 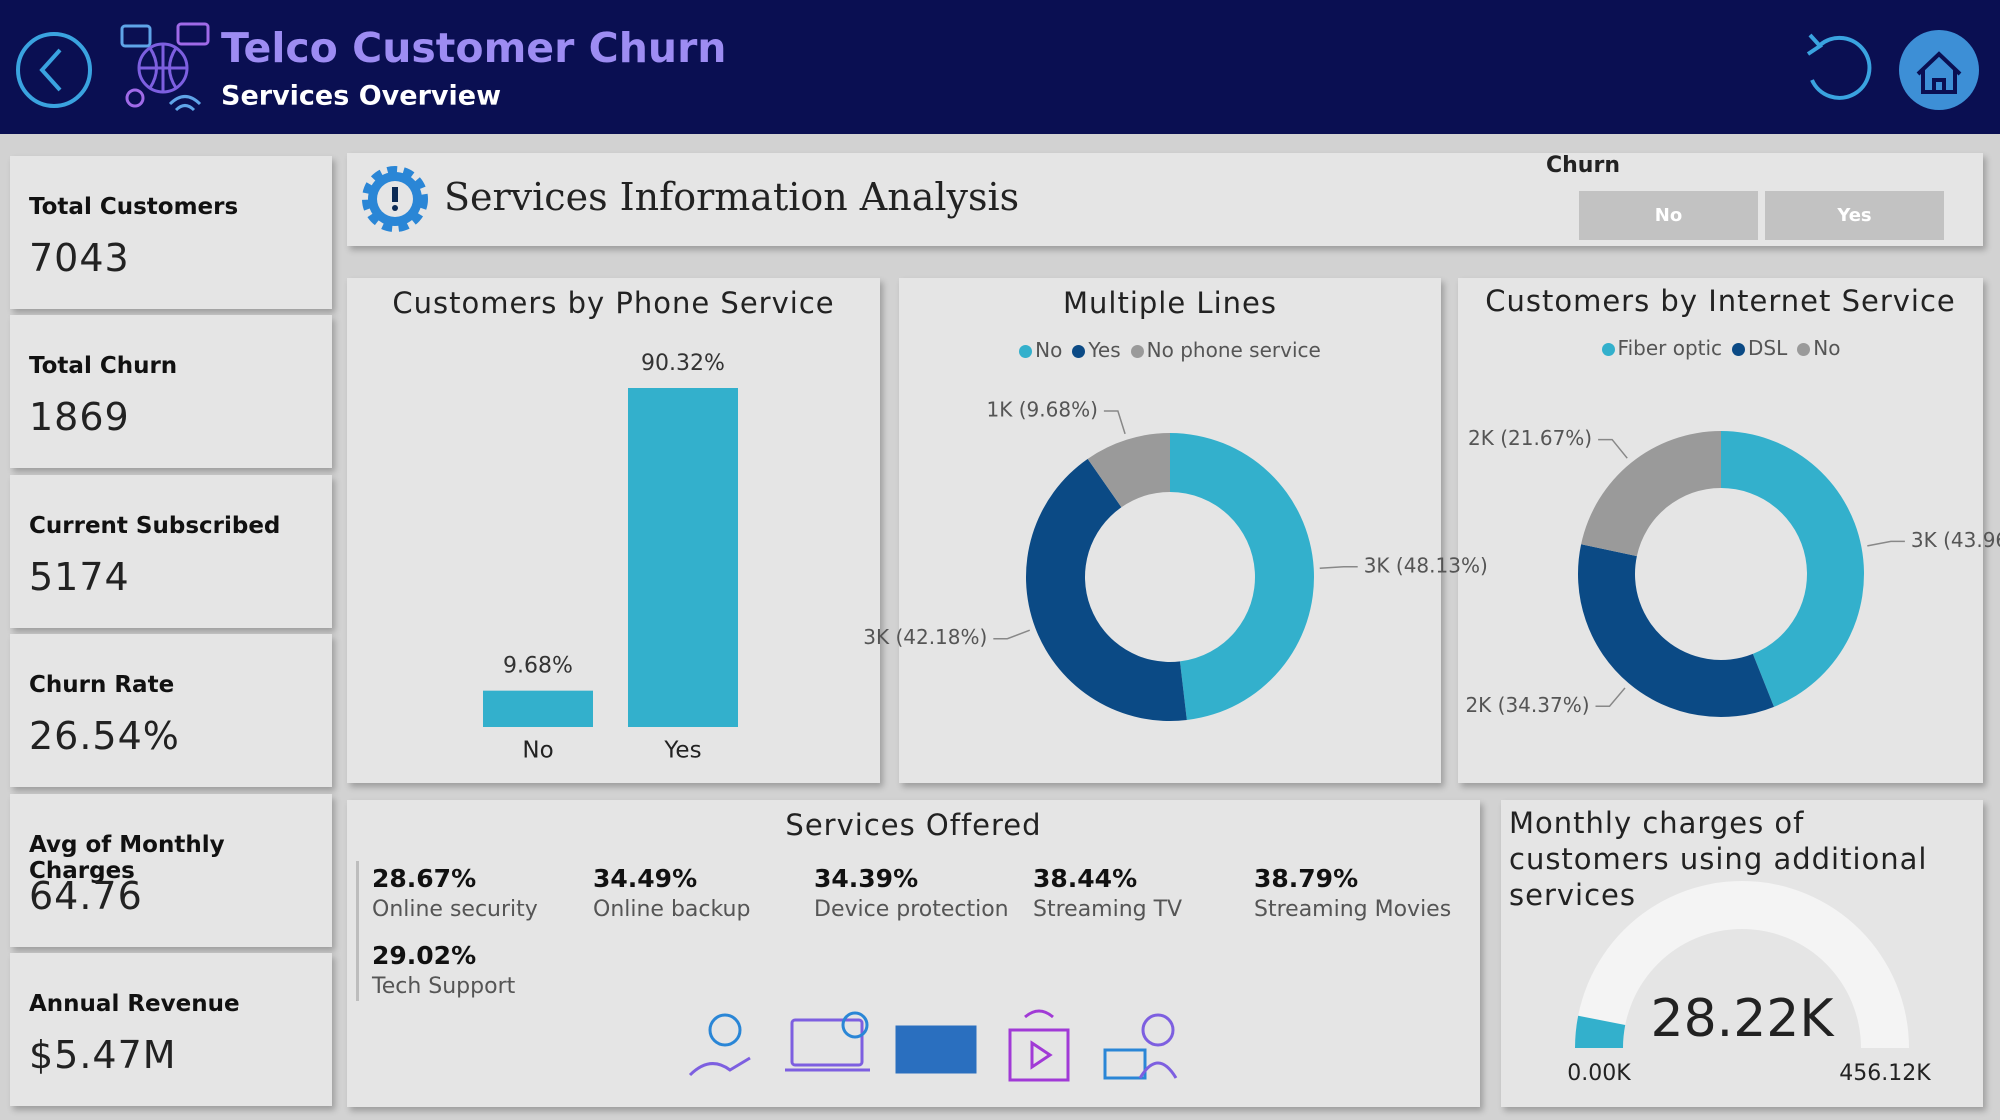 What do you see at coordinates (424, 878) in the screenshot?
I see `service-value: 28.67%` at bounding box center [424, 878].